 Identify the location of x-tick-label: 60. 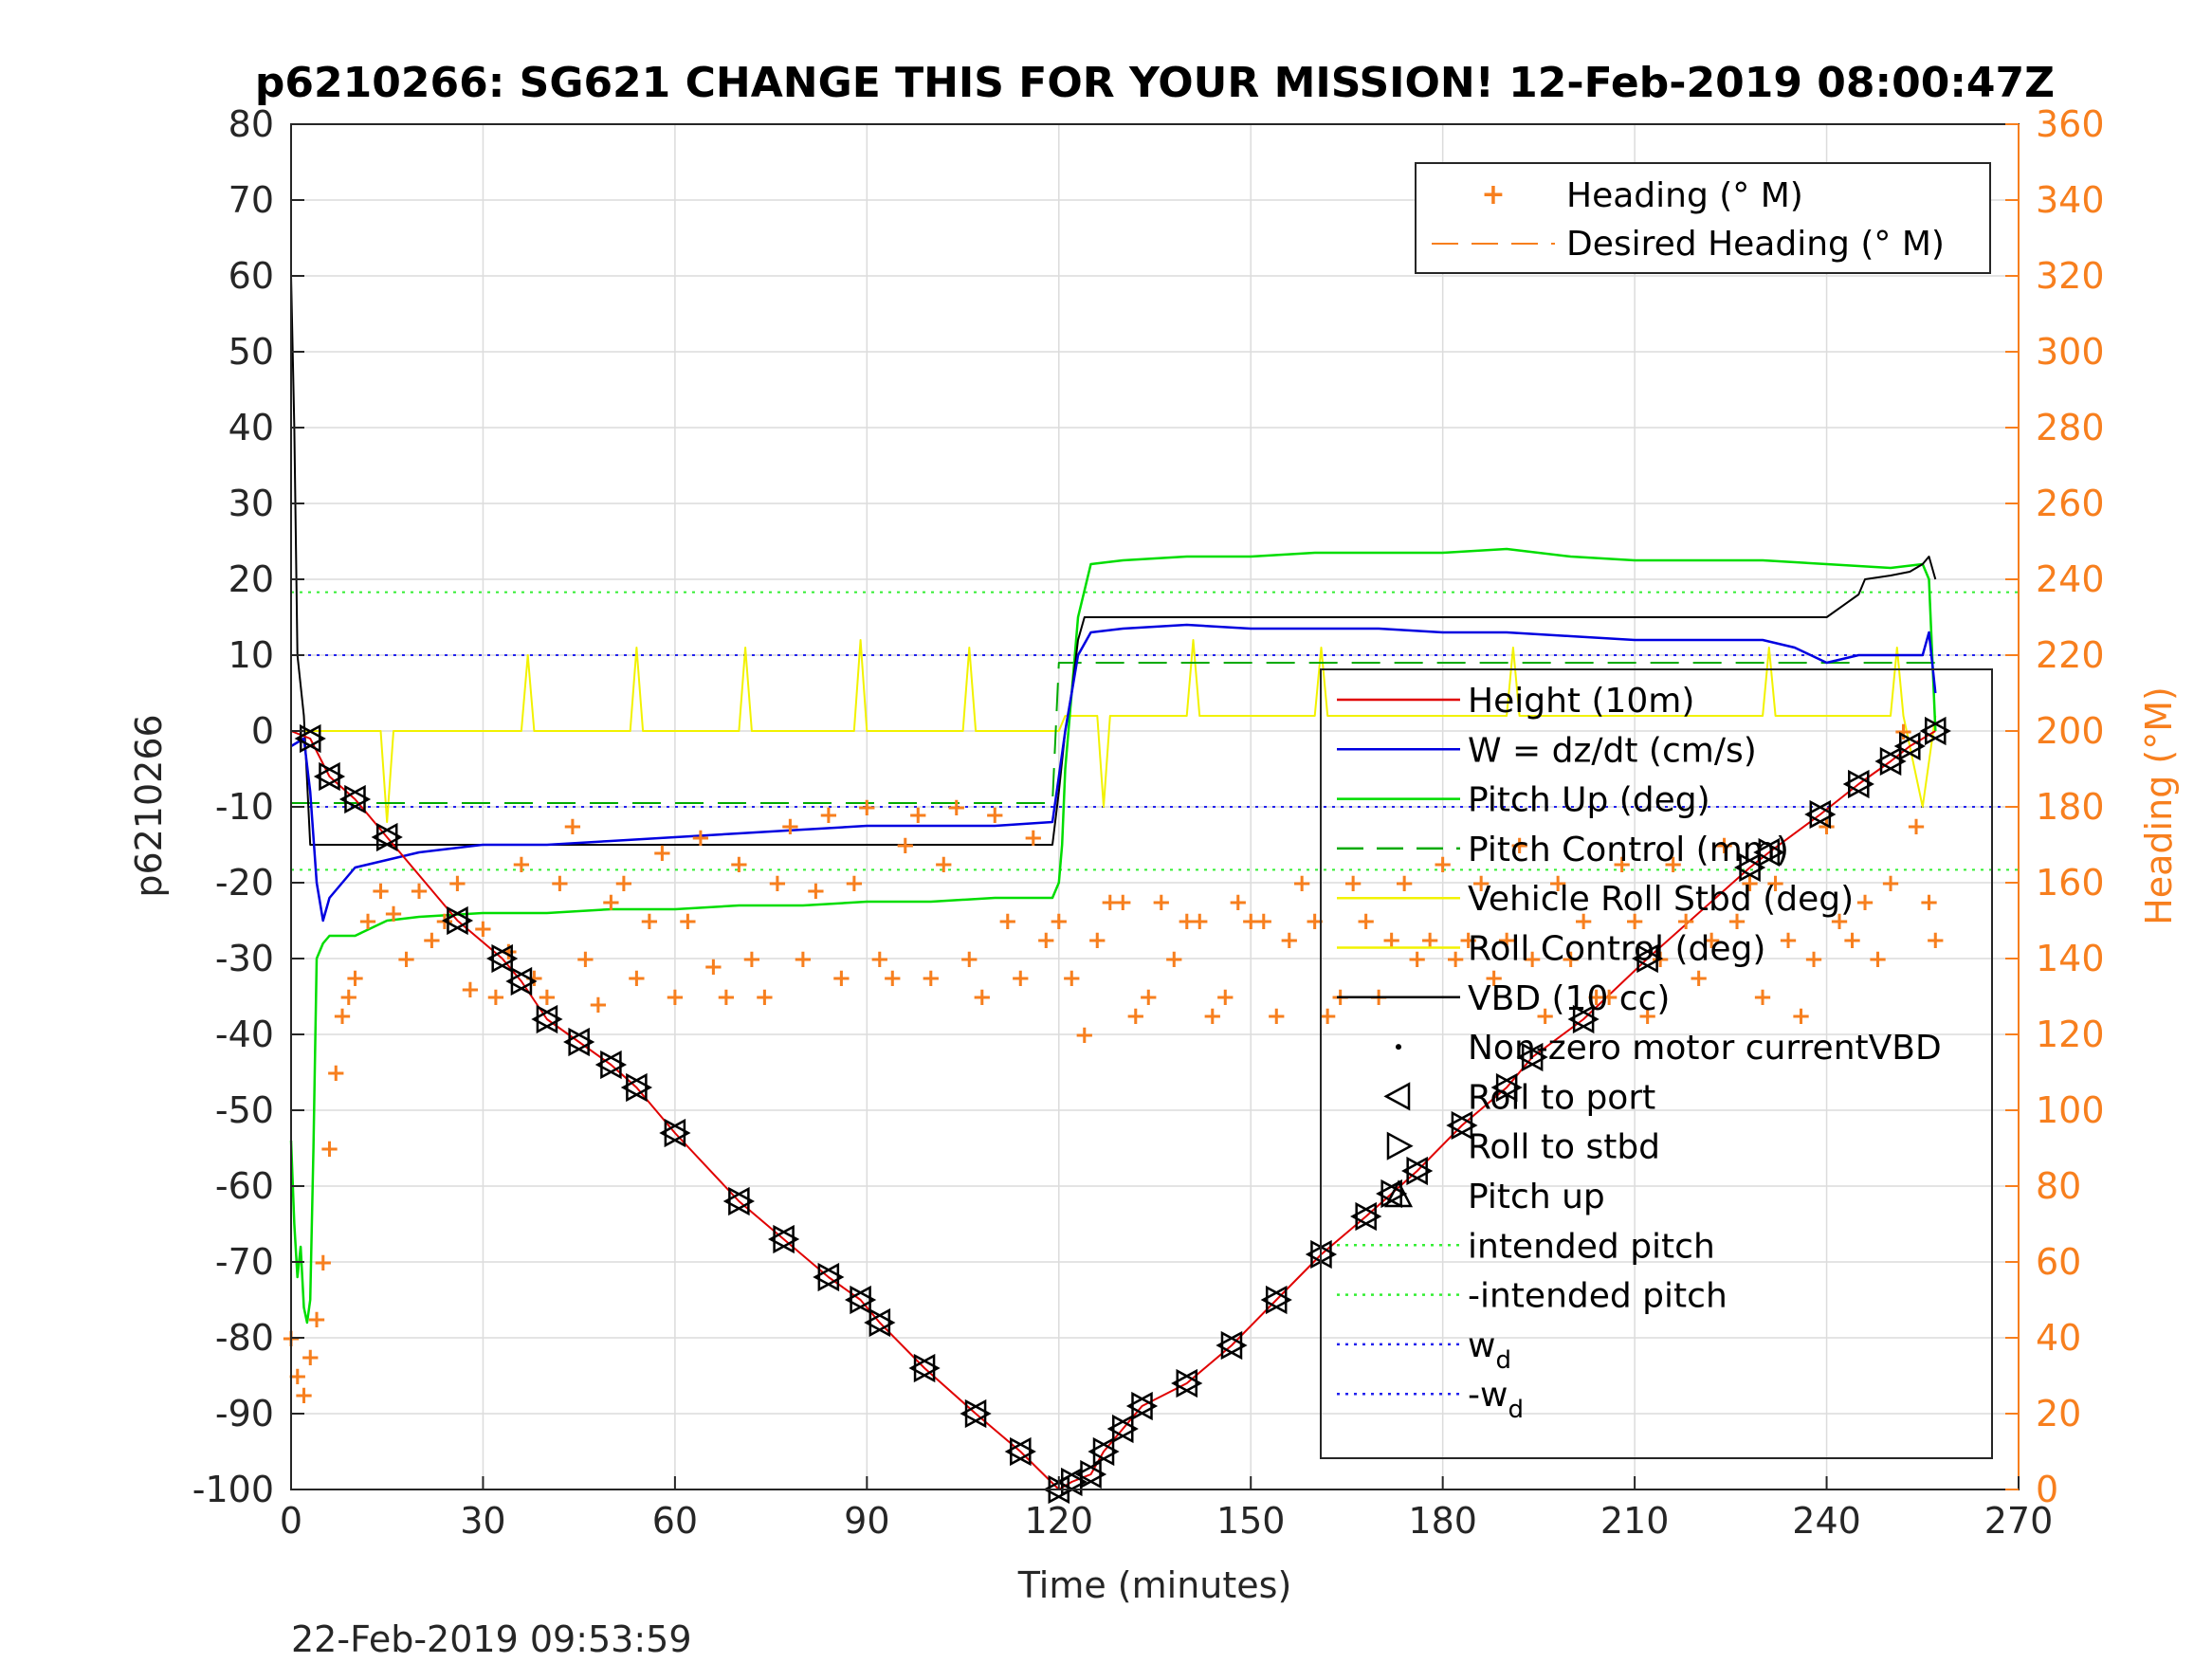
(675, 1521).